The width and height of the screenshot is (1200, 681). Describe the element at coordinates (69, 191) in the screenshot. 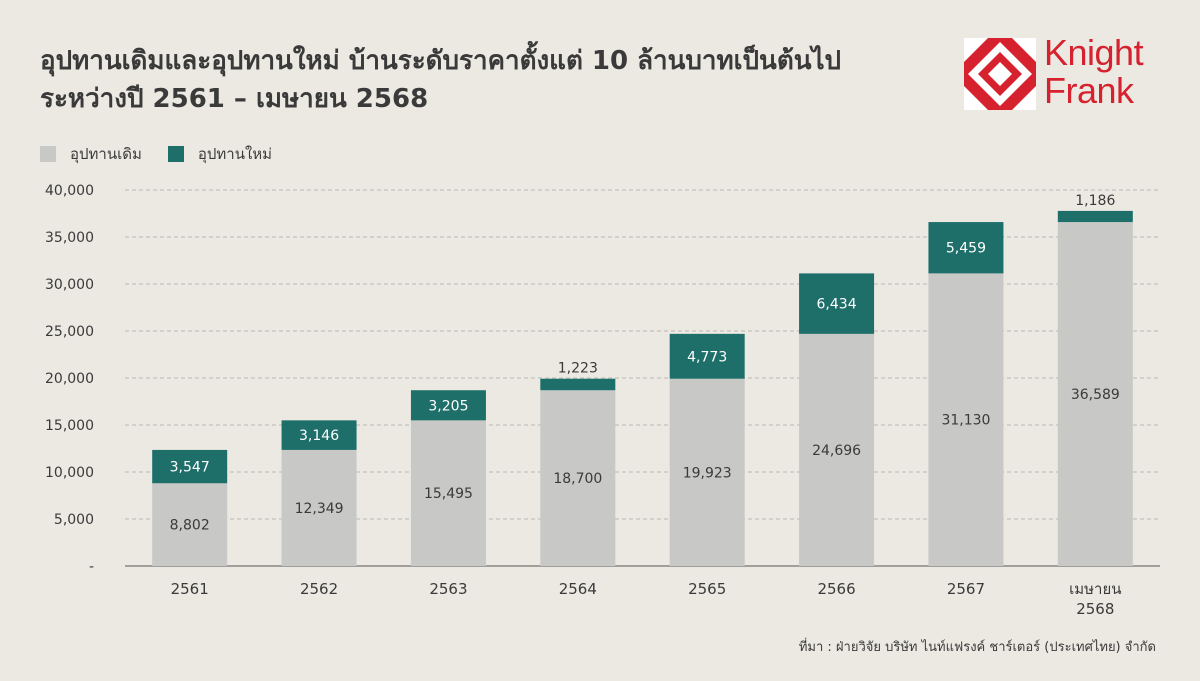

I see `y-tick-label: 40,000` at that location.